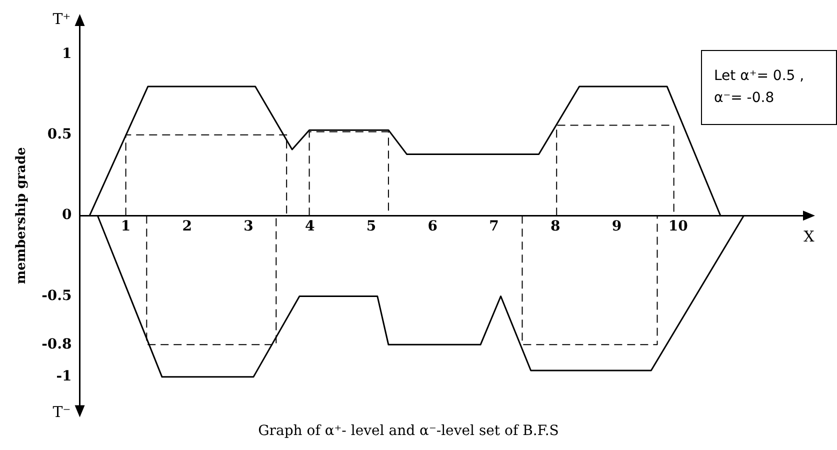  Describe the element at coordinates (249, 226) in the screenshot. I see `x-tick-label: 3` at that location.